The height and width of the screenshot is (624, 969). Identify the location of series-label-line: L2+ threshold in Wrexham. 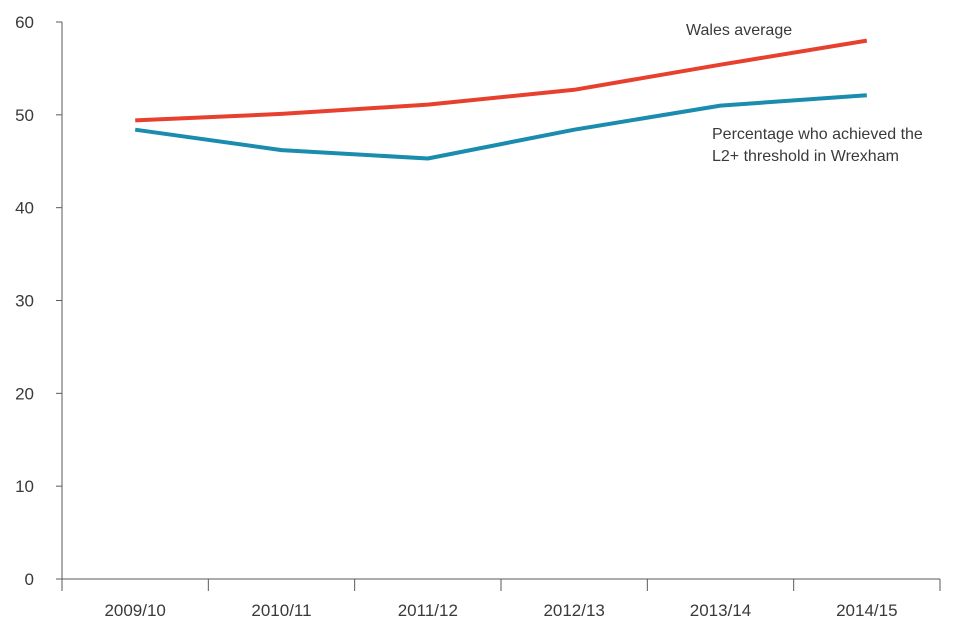
(805, 156).